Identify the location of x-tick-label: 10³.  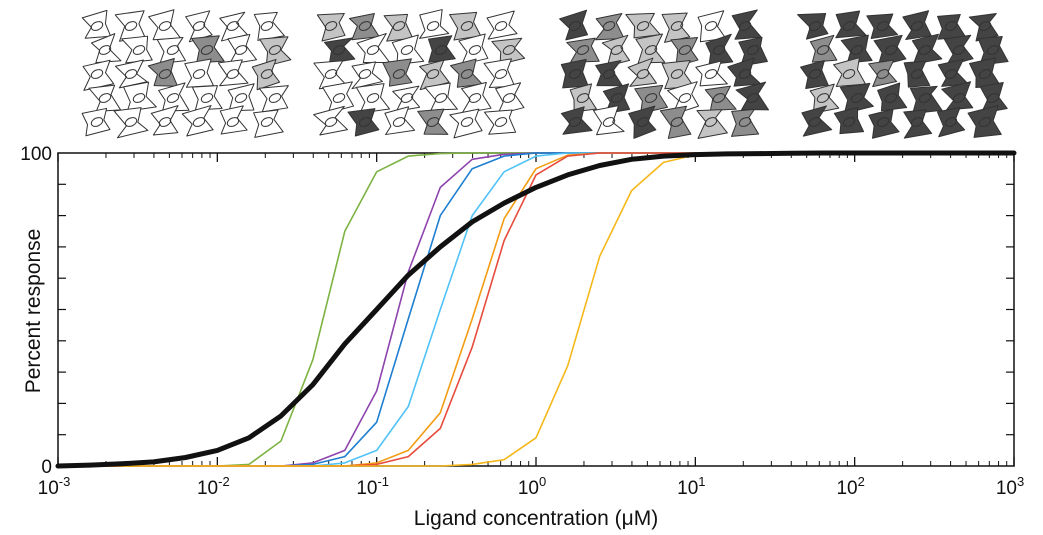
(1010, 486).